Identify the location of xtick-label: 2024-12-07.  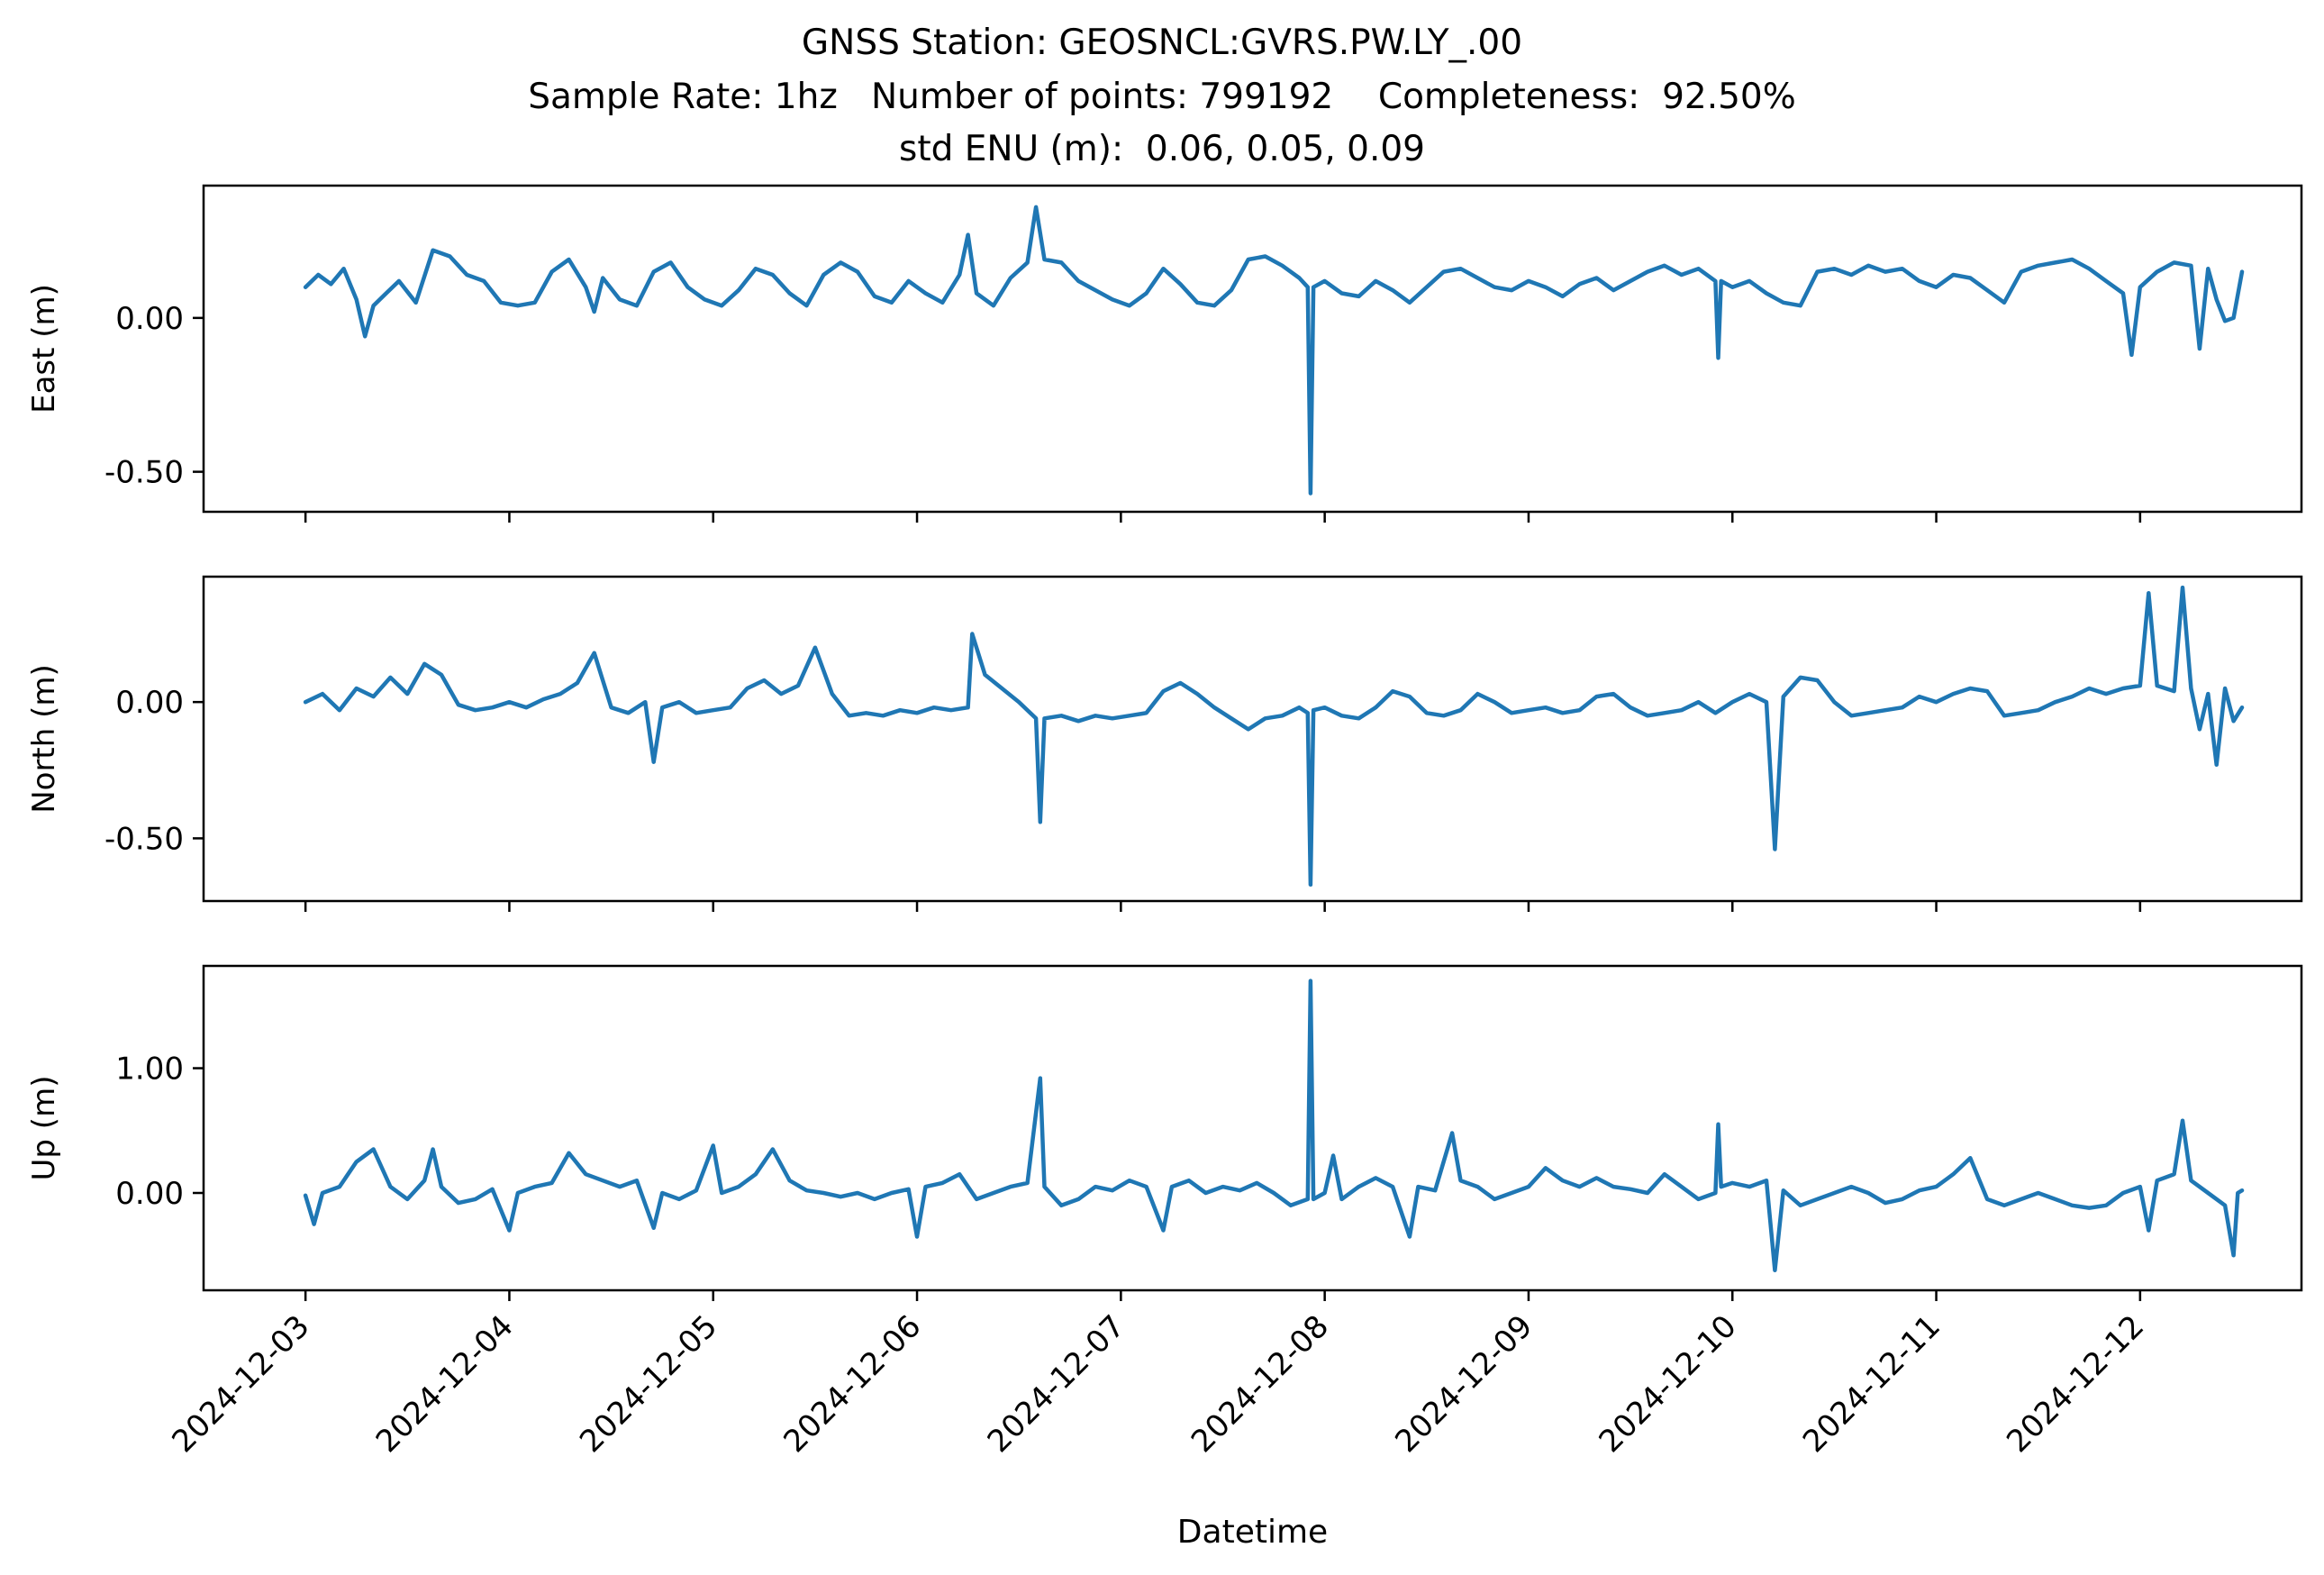
(1056, 1384).